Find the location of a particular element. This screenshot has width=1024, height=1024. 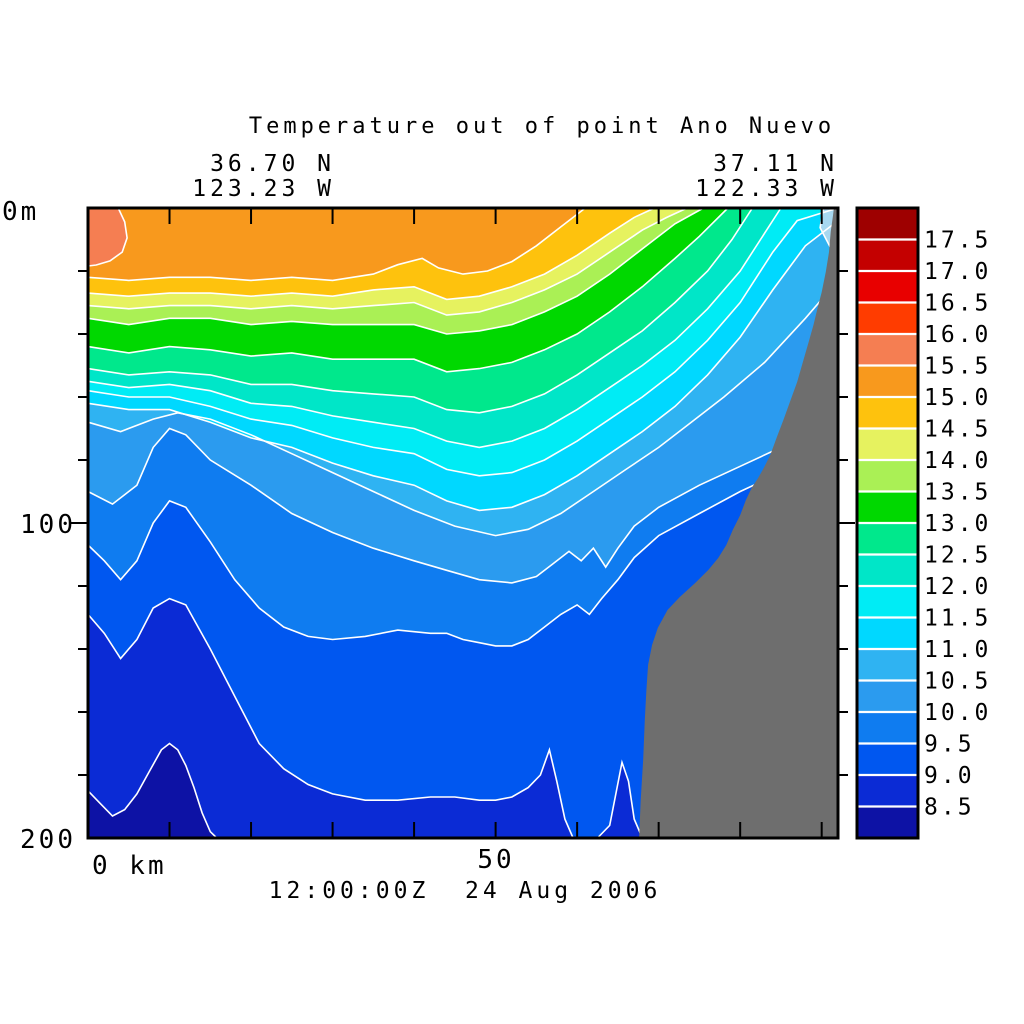

colorbar-label-16.5: 16.5 is located at coordinates (957, 304).